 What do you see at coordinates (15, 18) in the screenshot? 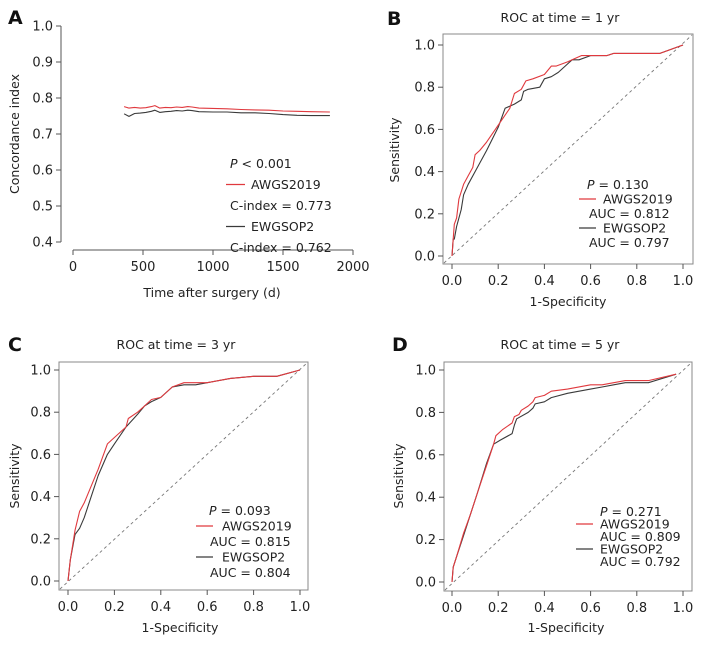
I see `panel-letter: A` at bounding box center [15, 18].